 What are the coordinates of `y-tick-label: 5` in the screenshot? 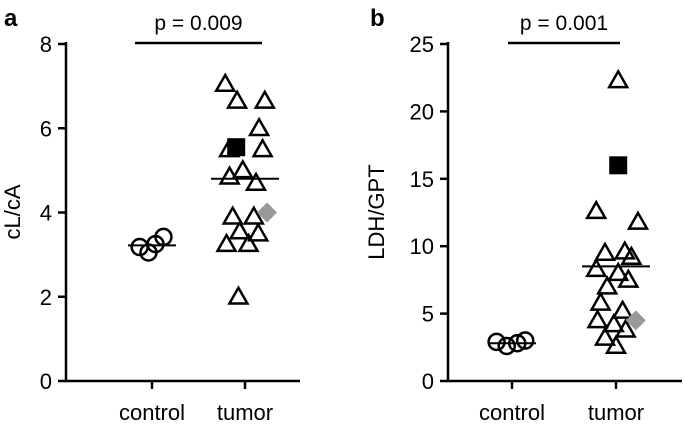 It's located at (428, 314).